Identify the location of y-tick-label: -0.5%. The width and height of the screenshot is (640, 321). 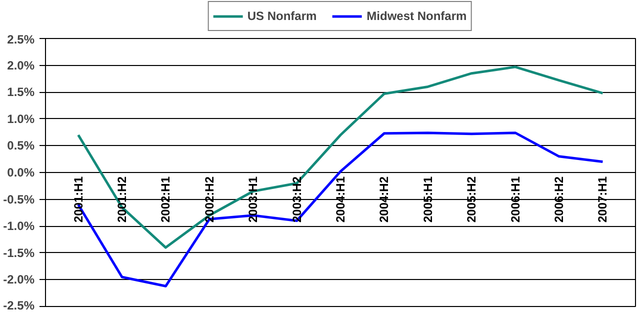
(19, 199).